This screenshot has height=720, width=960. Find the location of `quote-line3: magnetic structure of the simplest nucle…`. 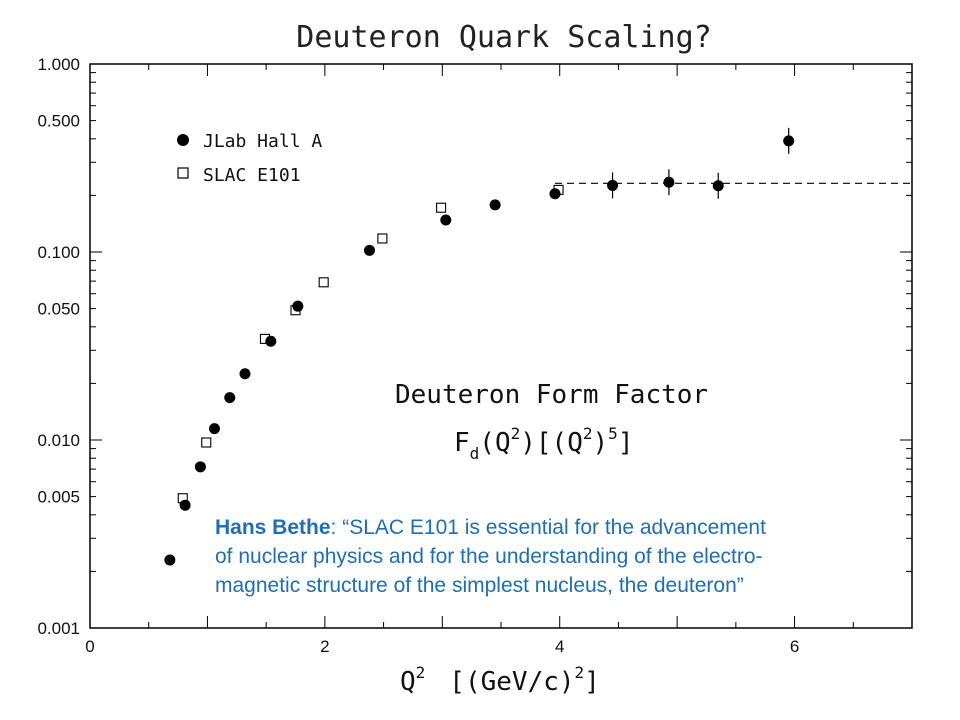

quote-line3: magnetic structure of the simplest nucle… is located at coordinates (479, 585).